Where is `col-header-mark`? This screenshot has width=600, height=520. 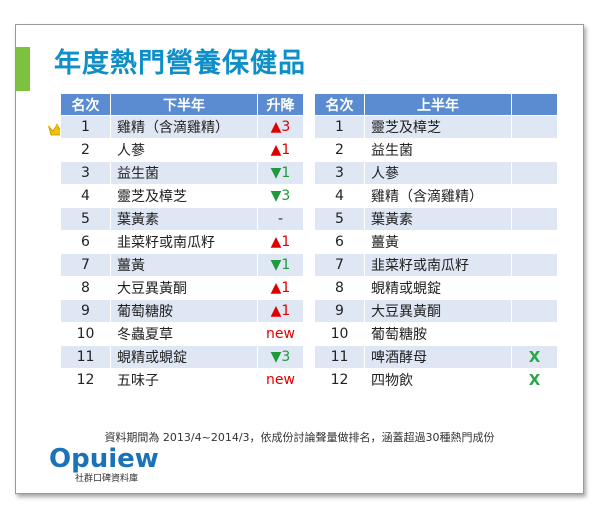 col-header-mark is located at coordinates (534, 104).